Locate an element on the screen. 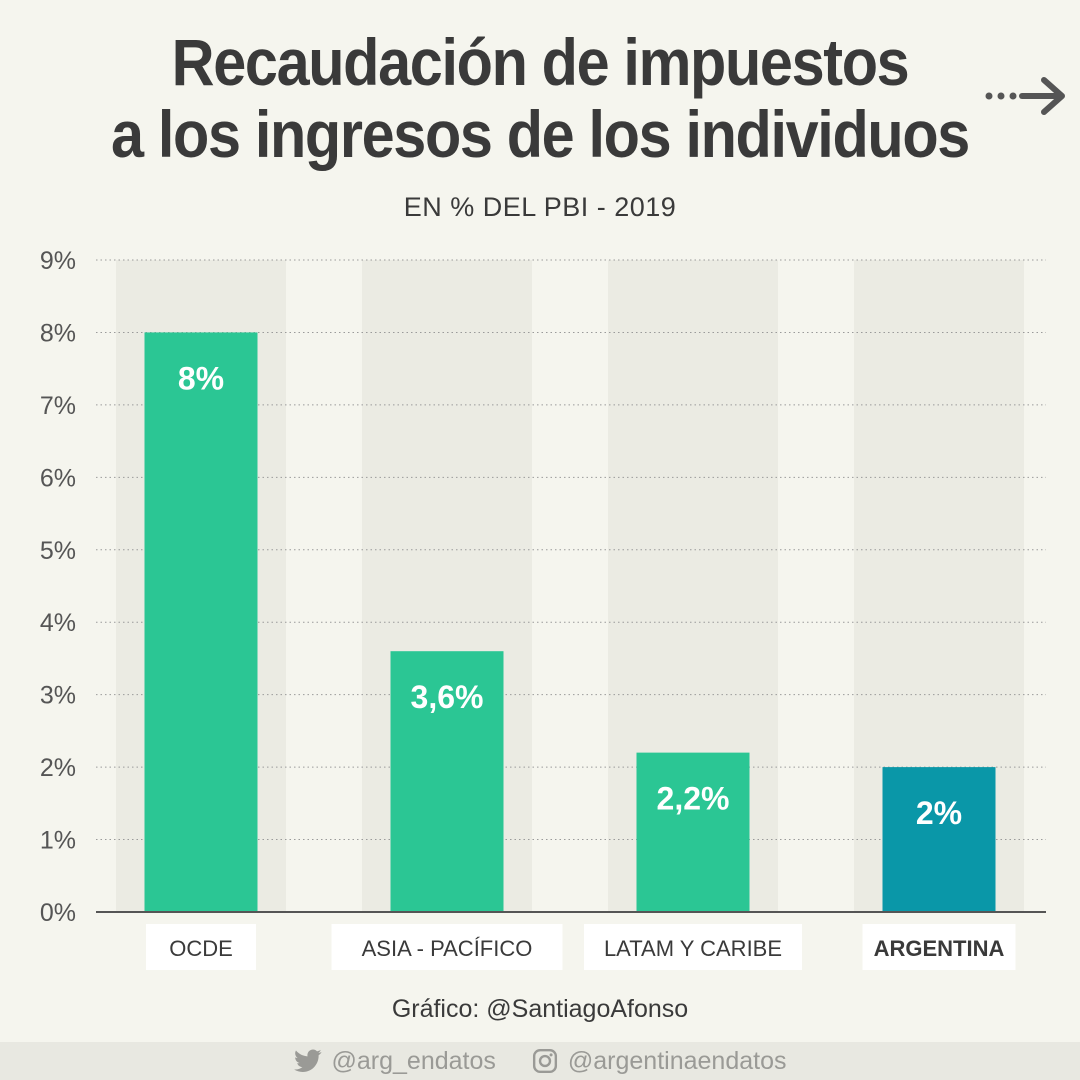  title-line-2: a los ingresos de los individuos is located at coordinates (540, 134).